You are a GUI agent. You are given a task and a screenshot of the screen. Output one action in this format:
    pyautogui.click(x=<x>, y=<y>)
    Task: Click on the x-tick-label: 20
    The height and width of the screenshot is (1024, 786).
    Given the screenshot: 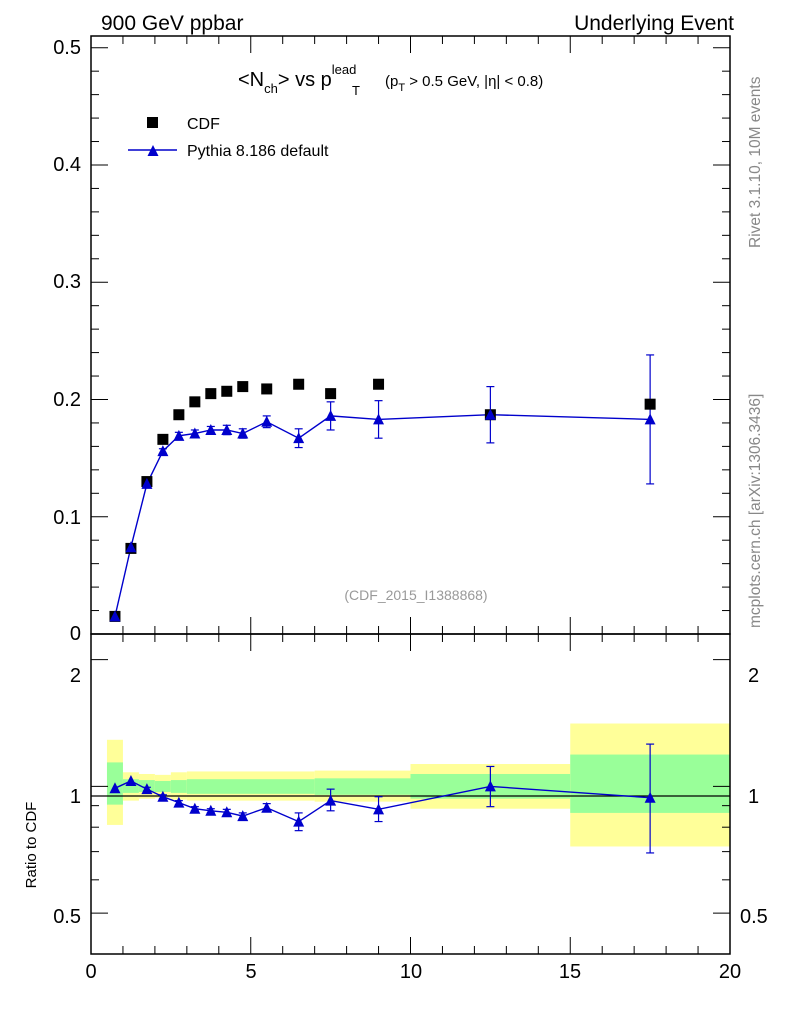 What is the action you would take?
    pyautogui.click(x=730, y=972)
    